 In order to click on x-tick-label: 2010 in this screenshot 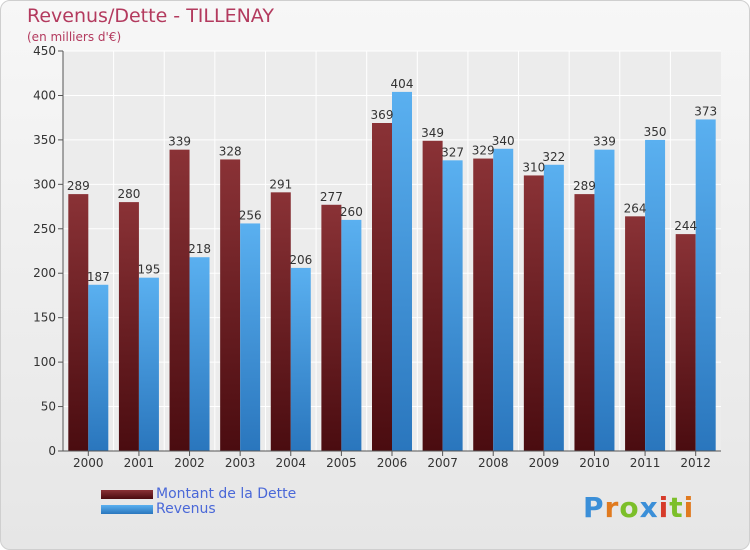, I will do `click(594, 463)`.